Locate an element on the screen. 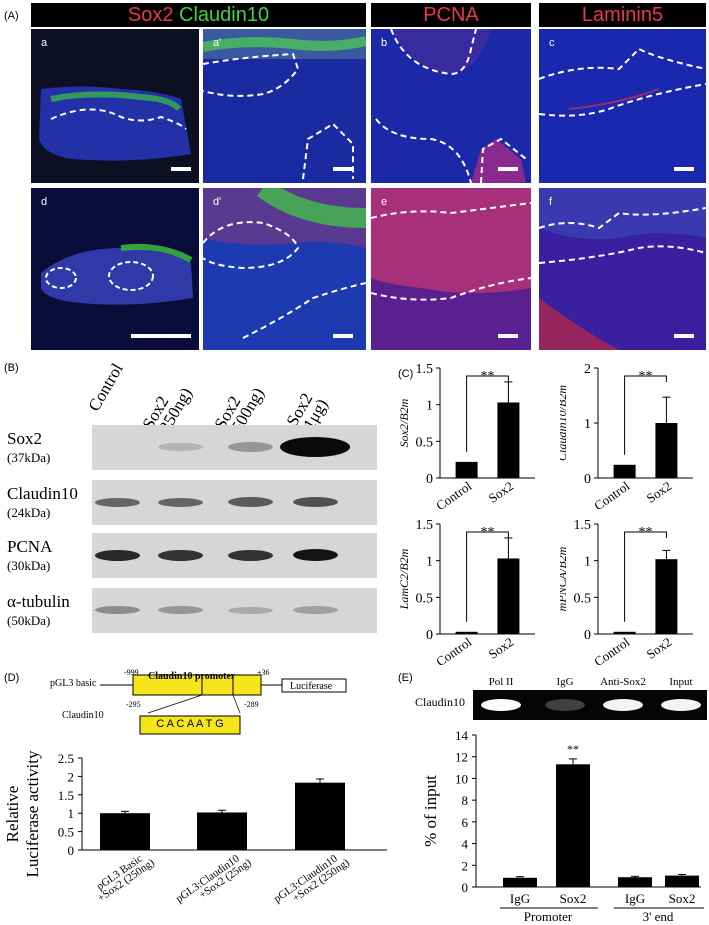  y-tick-label: 6 is located at coordinates (465, 822).